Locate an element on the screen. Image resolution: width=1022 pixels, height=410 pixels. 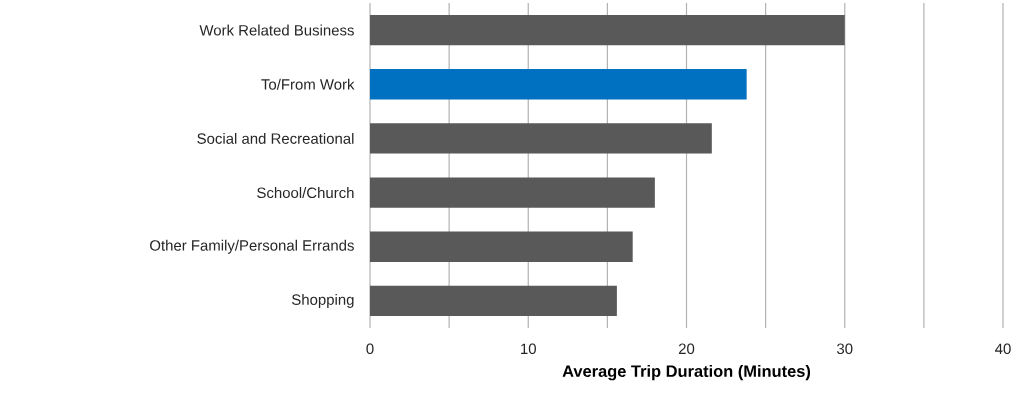
y-tick-label: Work Related Business is located at coordinates (276, 30).